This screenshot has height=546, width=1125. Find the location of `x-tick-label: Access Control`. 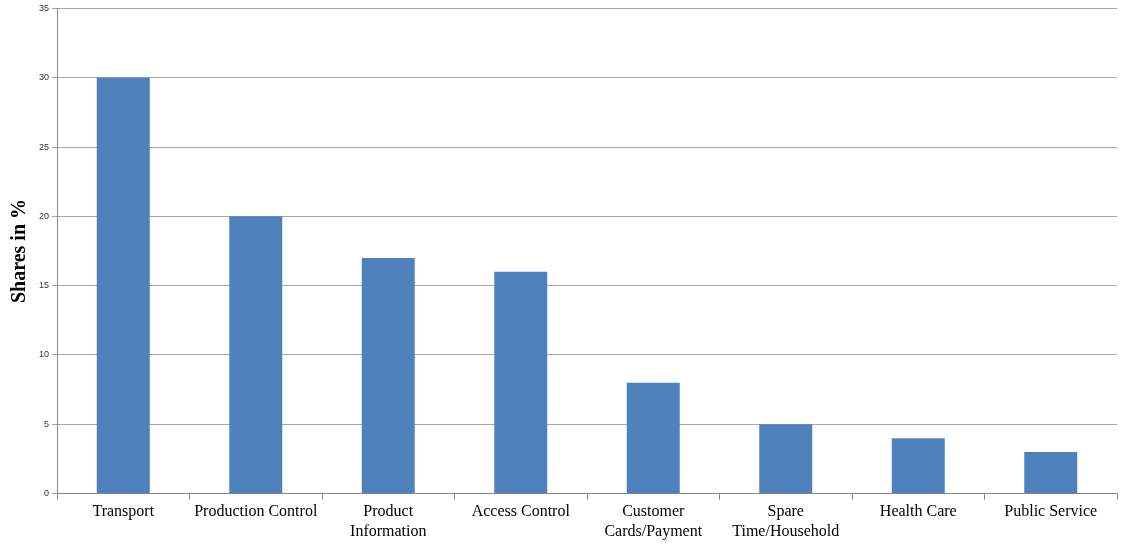

x-tick-label: Access Control is located at coordinates (521, 511).